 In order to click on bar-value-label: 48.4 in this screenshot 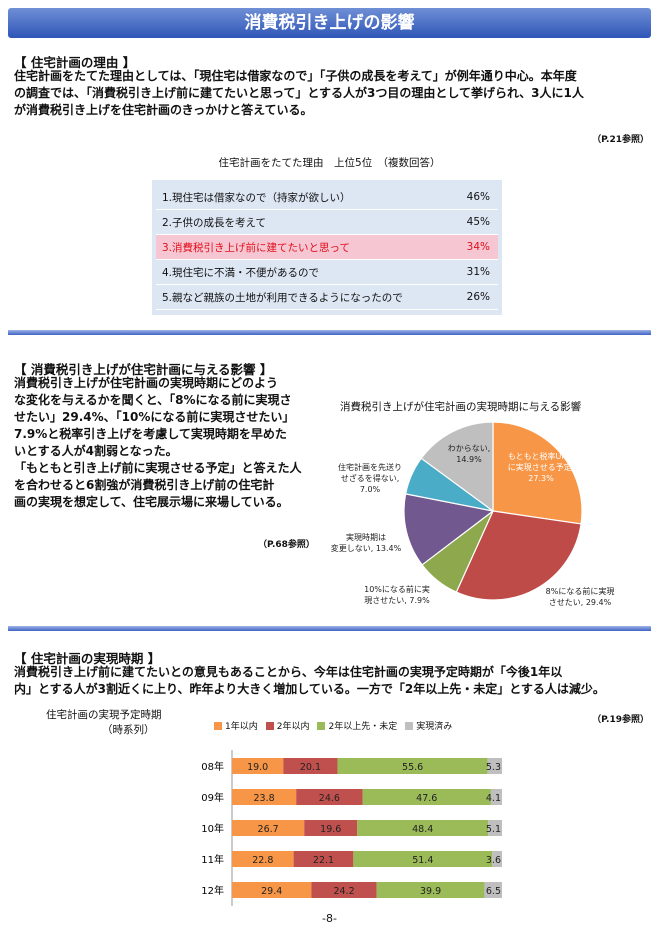, I will do `click(422, 829)`.